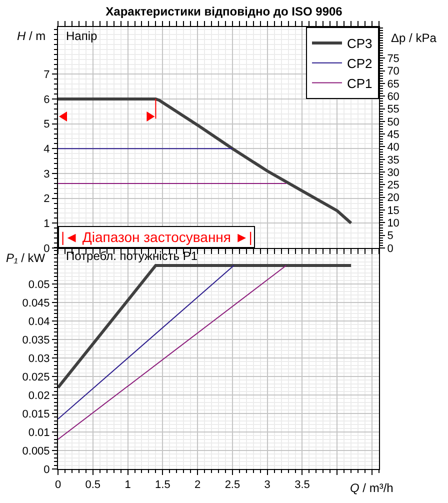  I want to click on y2-tick-label: 30, so click(393, 172).